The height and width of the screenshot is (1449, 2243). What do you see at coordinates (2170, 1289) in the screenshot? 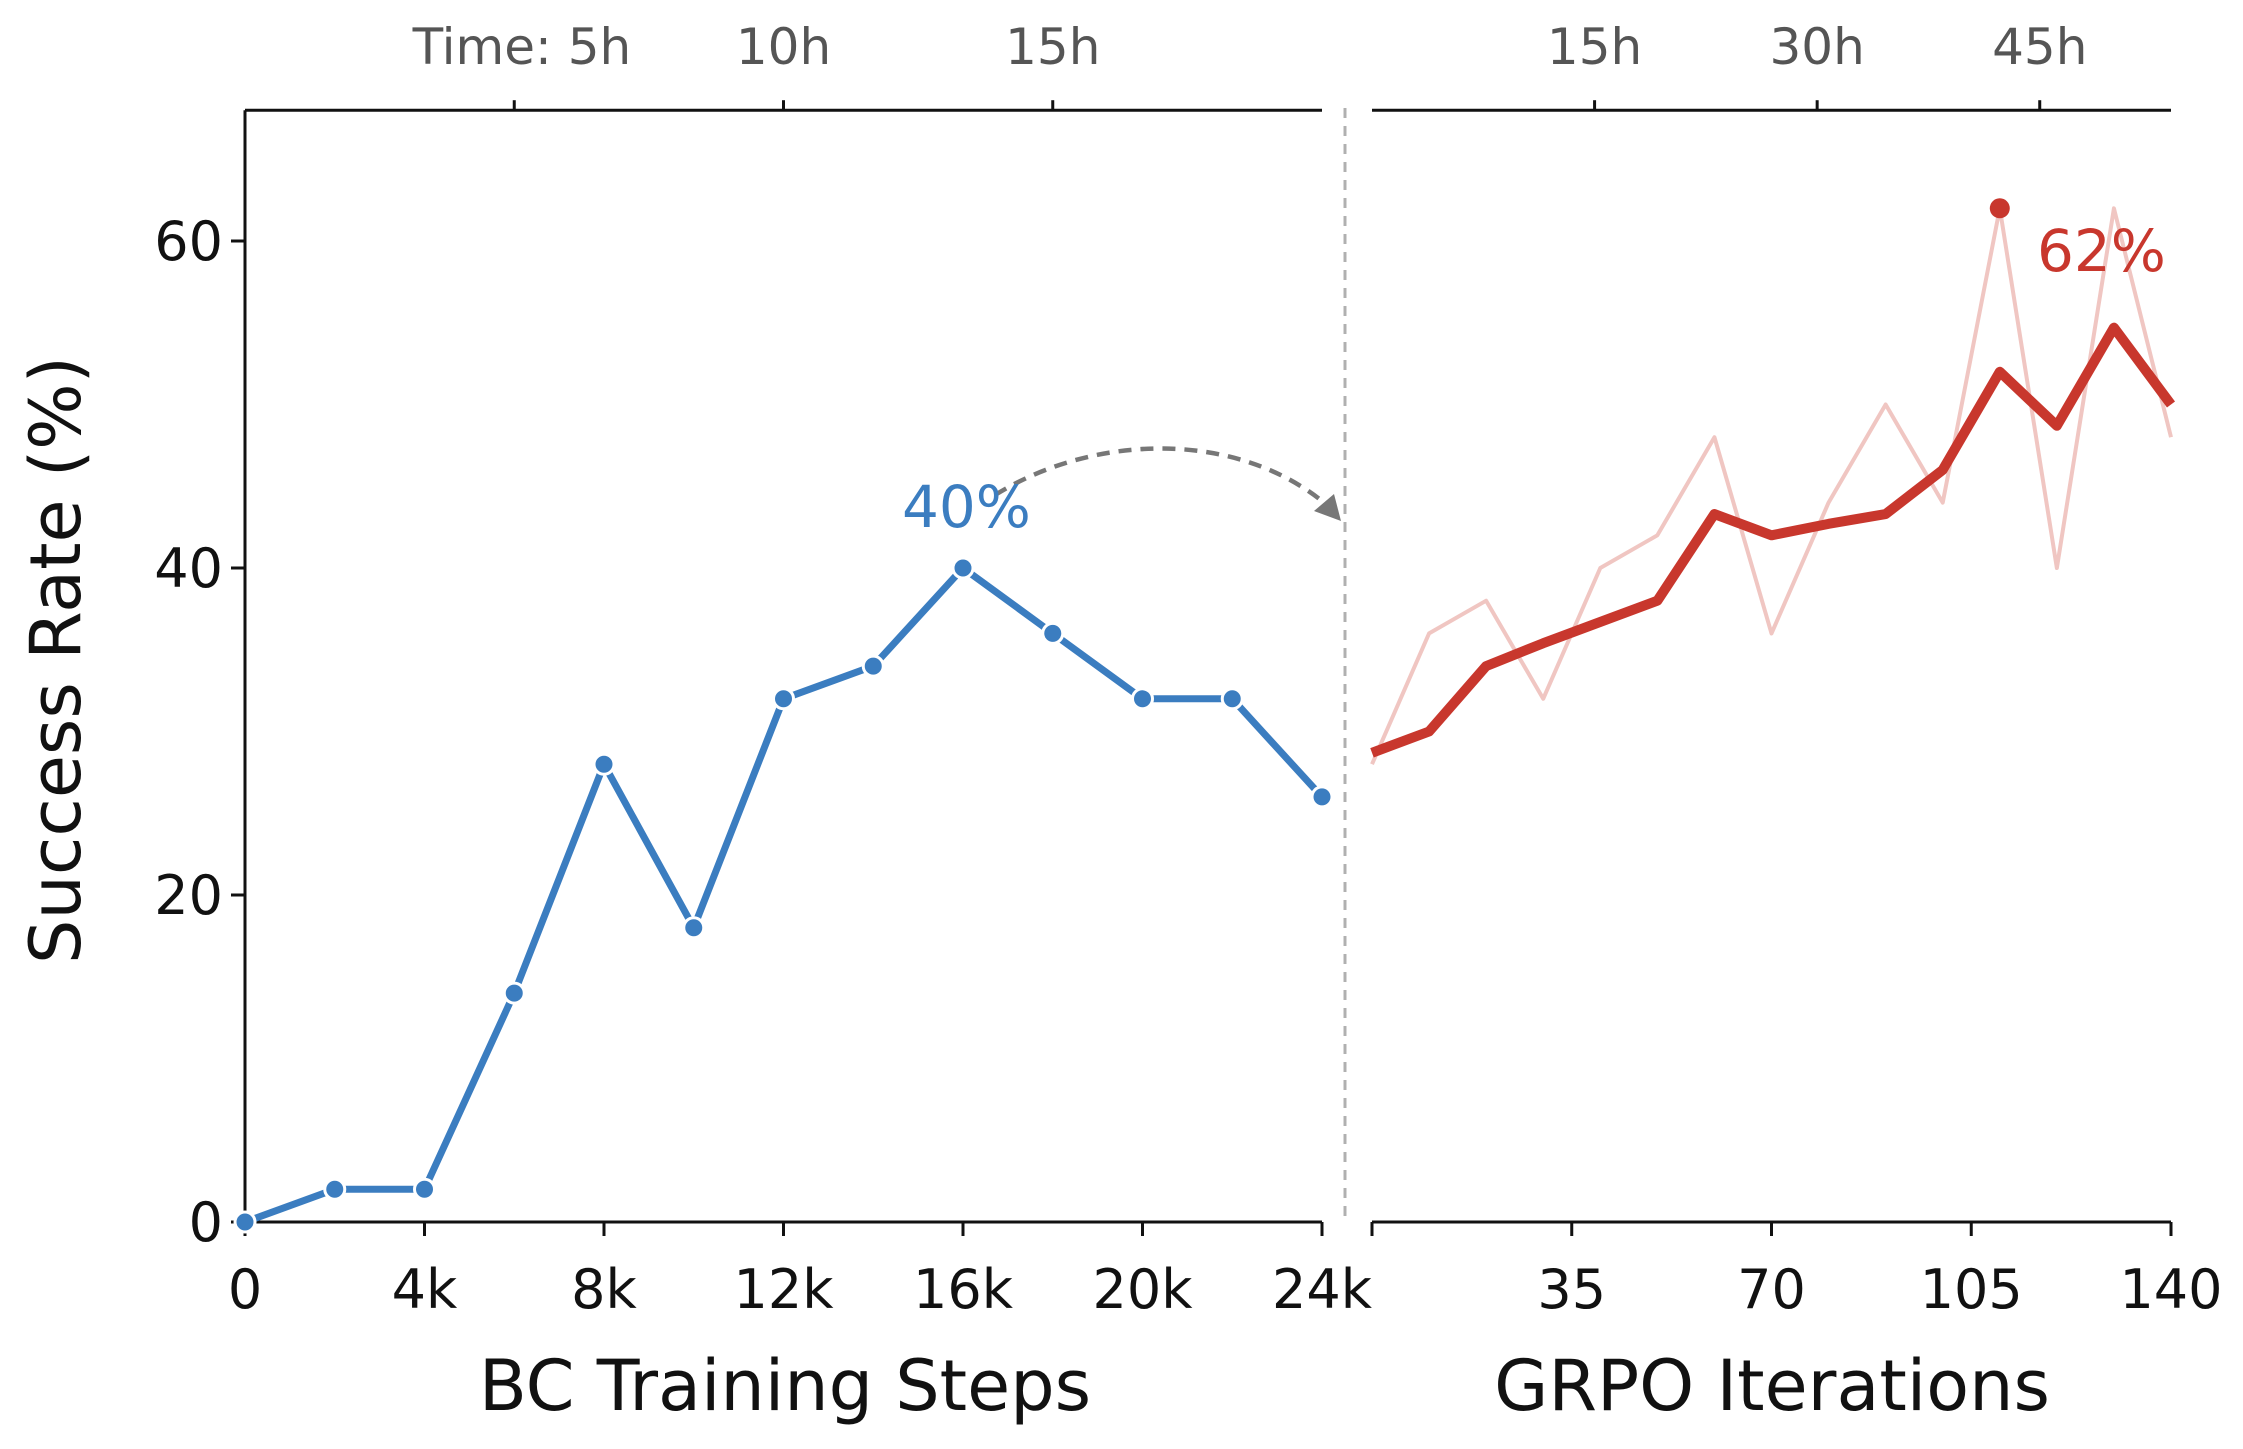
I see `right-x-tick-label: 140` at bounding box center [2170, 1289].